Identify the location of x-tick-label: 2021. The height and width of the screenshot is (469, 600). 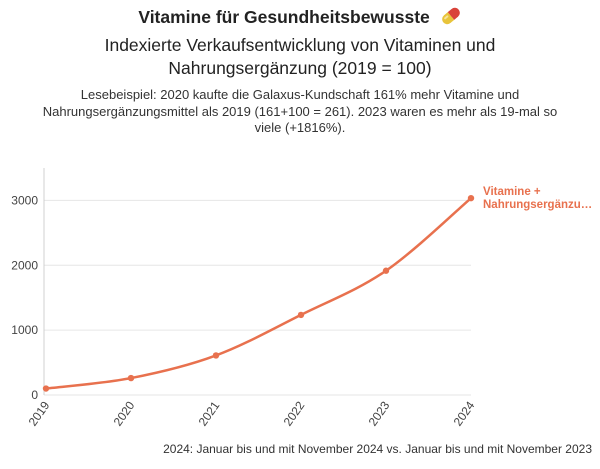
(209, 413).